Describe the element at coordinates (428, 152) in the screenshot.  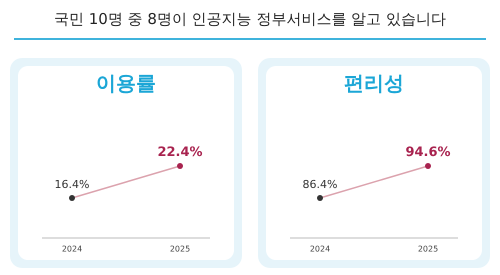
I see `data-label: 94.6%` at that location.